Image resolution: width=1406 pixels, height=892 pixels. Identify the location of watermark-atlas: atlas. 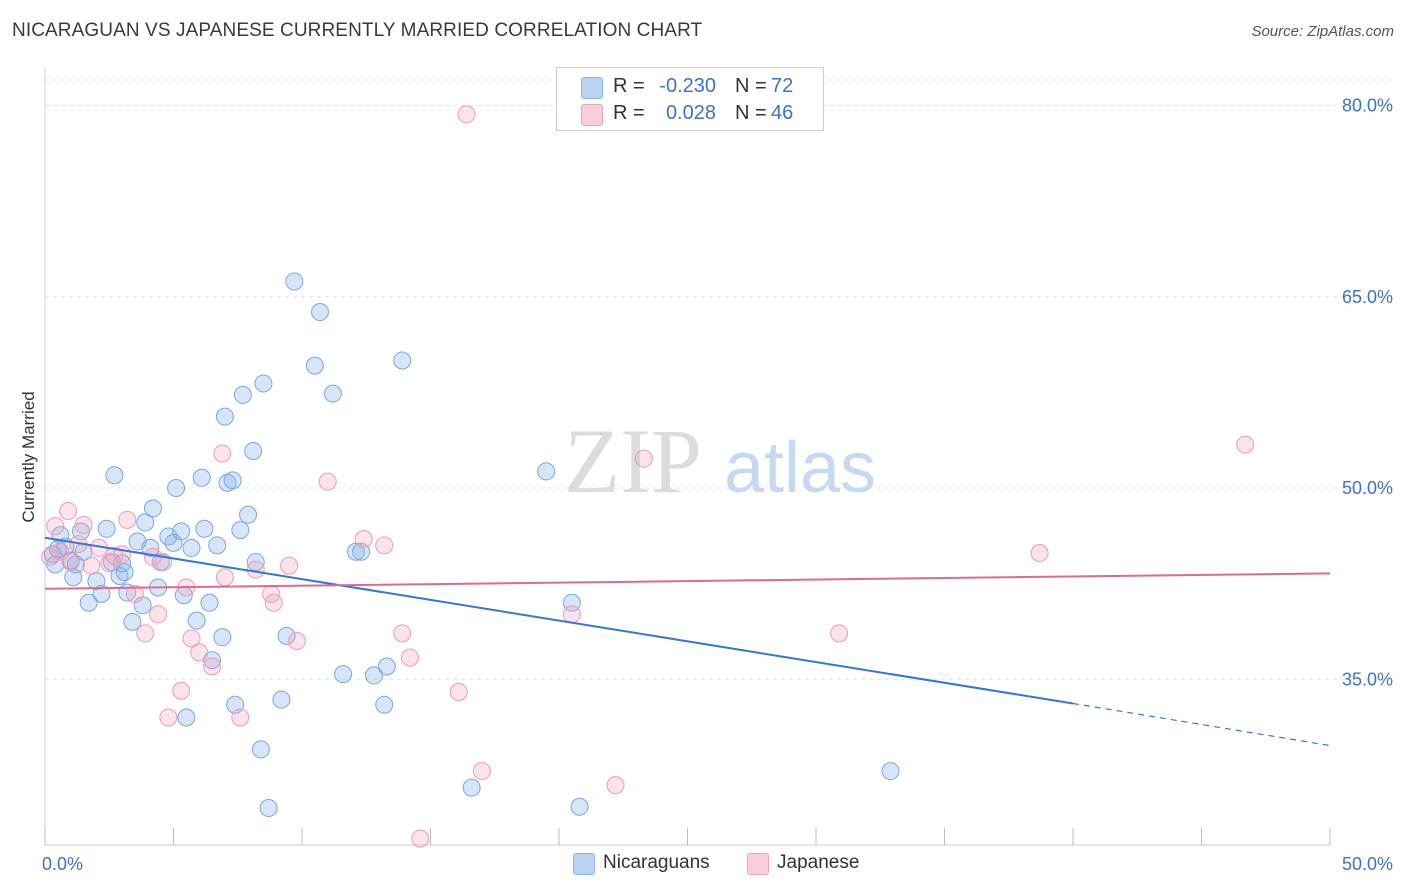
(800, 468).